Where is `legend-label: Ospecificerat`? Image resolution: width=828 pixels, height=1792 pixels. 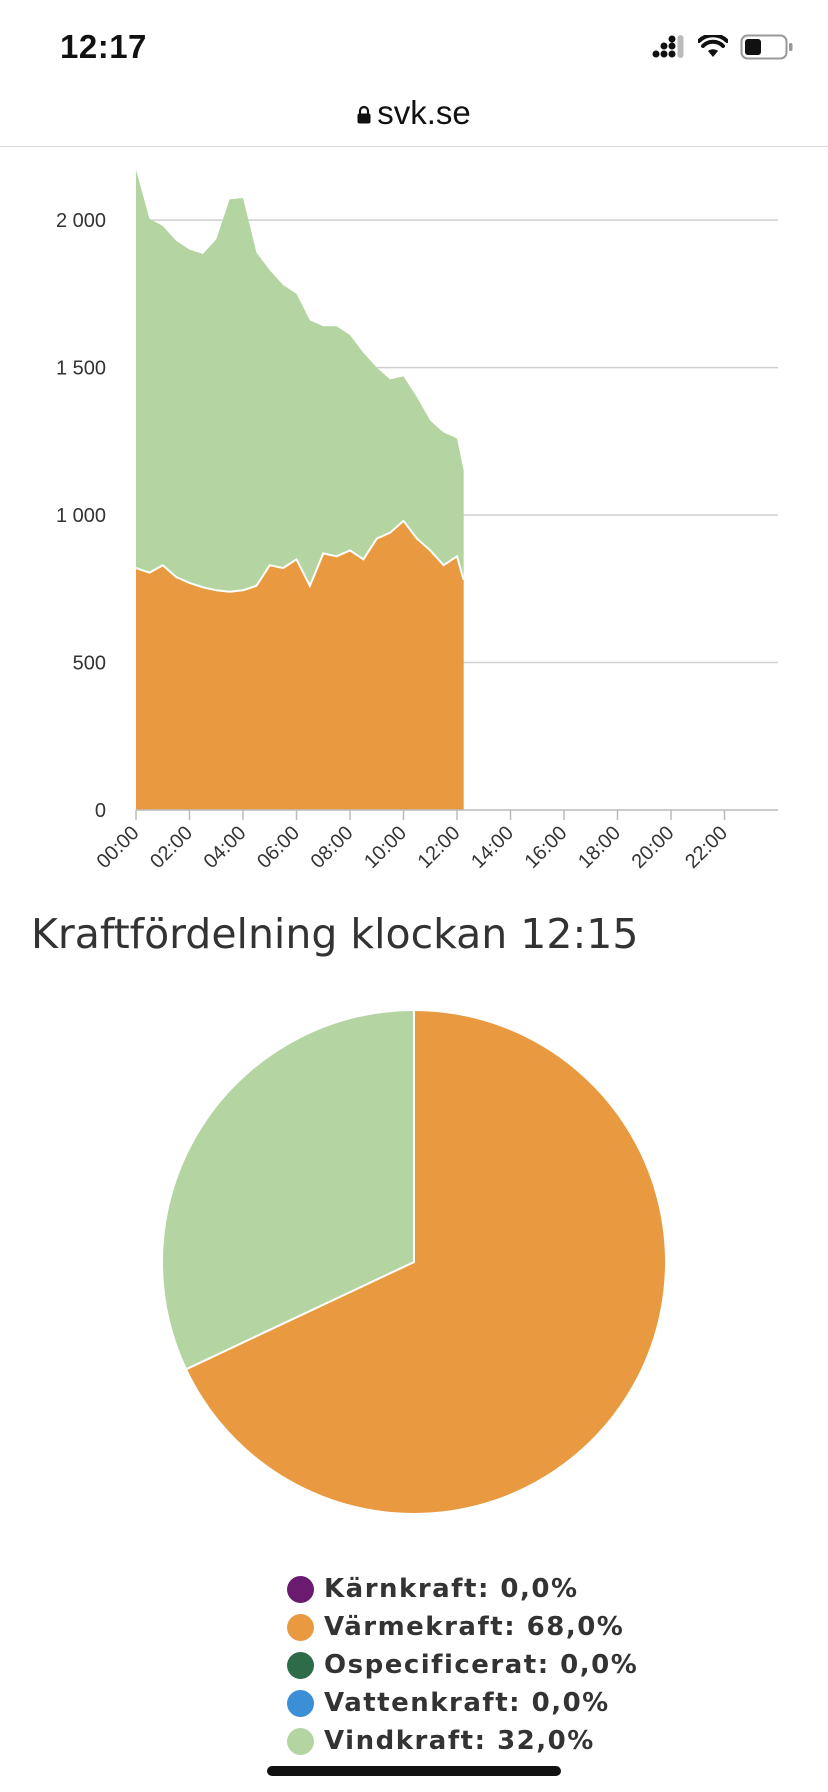 legend-label: Ospecificerat is located at coordinates (431, 1665).